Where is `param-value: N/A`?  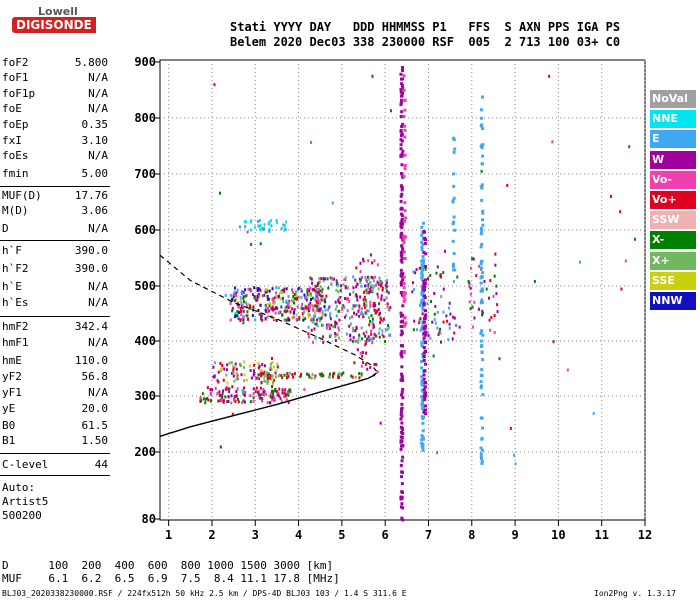 param-value: N/A is located at coordinates (98, 93).